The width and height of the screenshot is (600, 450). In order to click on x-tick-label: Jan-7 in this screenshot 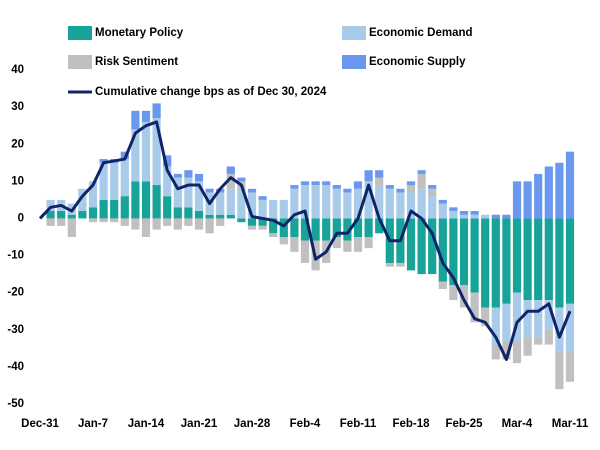, I will do `click(93, 424)`.